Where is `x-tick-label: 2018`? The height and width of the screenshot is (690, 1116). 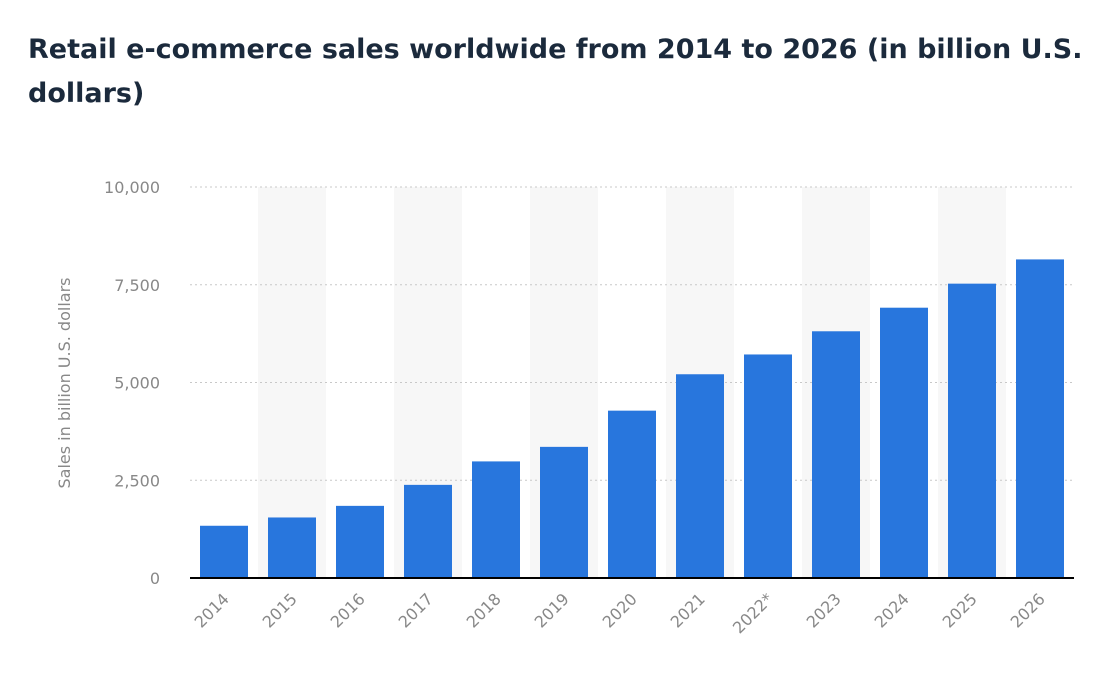 x-tick-label: 2018 is located at coordinates (484, 610).